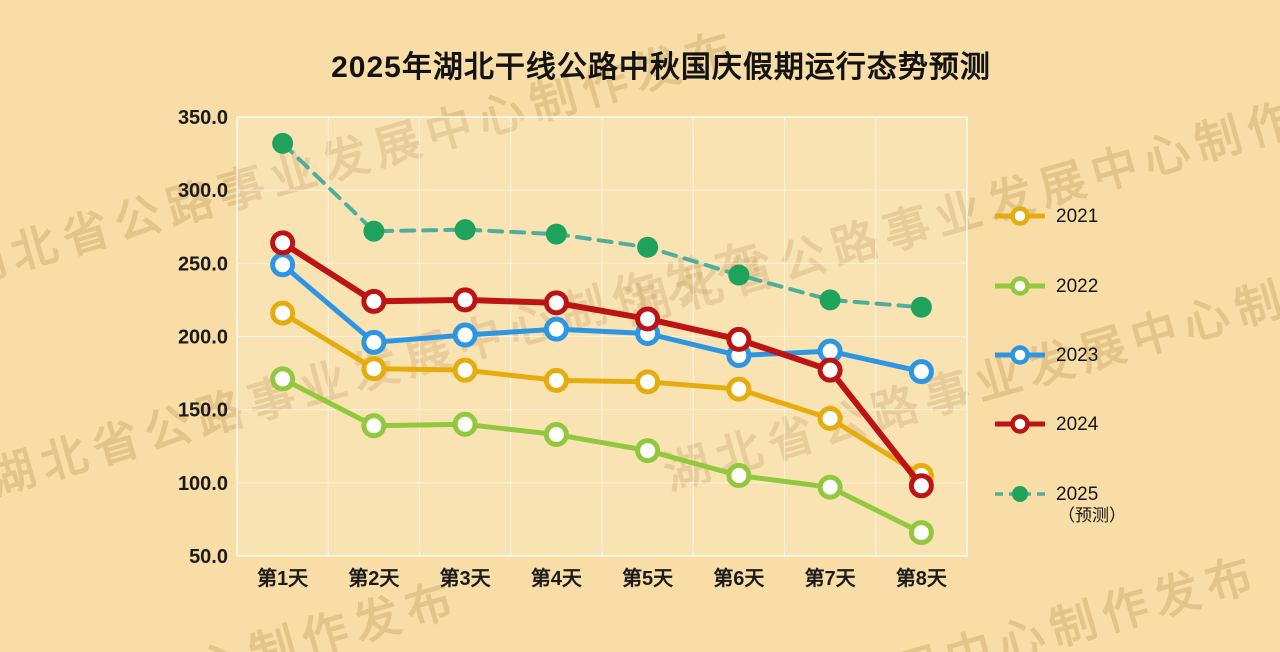  What do you see at coordinates (283, 313) in the screenshot?
I see `point-2021-day1` at bounding box center [283, 313].